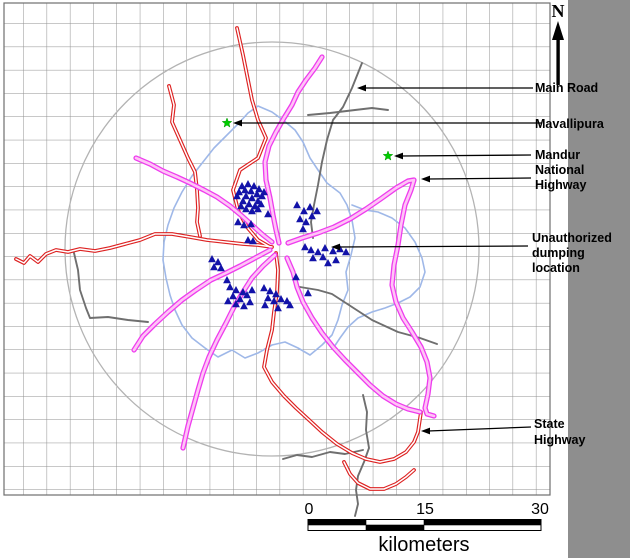 The width and height of the screenshot is (630, 558). What do you see at coordinates (279, 246) in the screenshot?
I see `dumping-points` at bounding box center [279, 246].